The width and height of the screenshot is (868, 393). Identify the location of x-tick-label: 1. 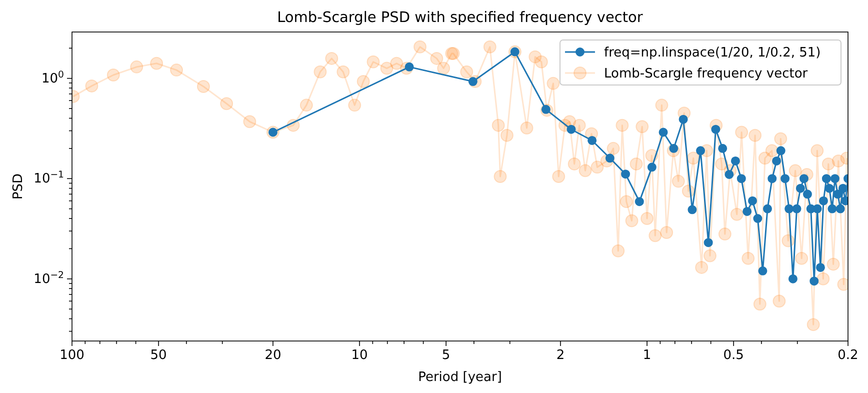
(647, 355).